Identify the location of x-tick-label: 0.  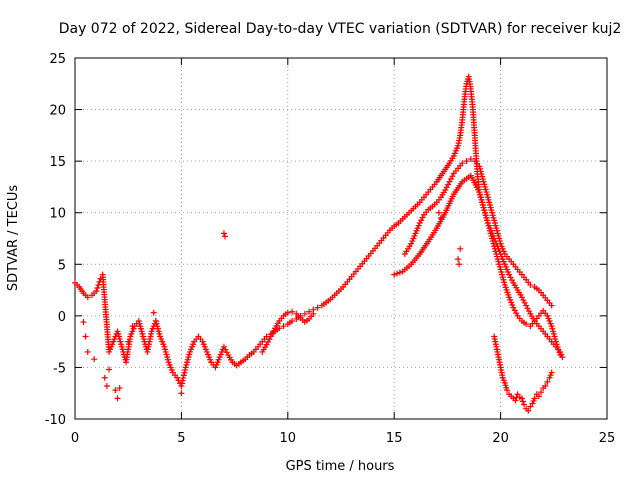
(75, 438).